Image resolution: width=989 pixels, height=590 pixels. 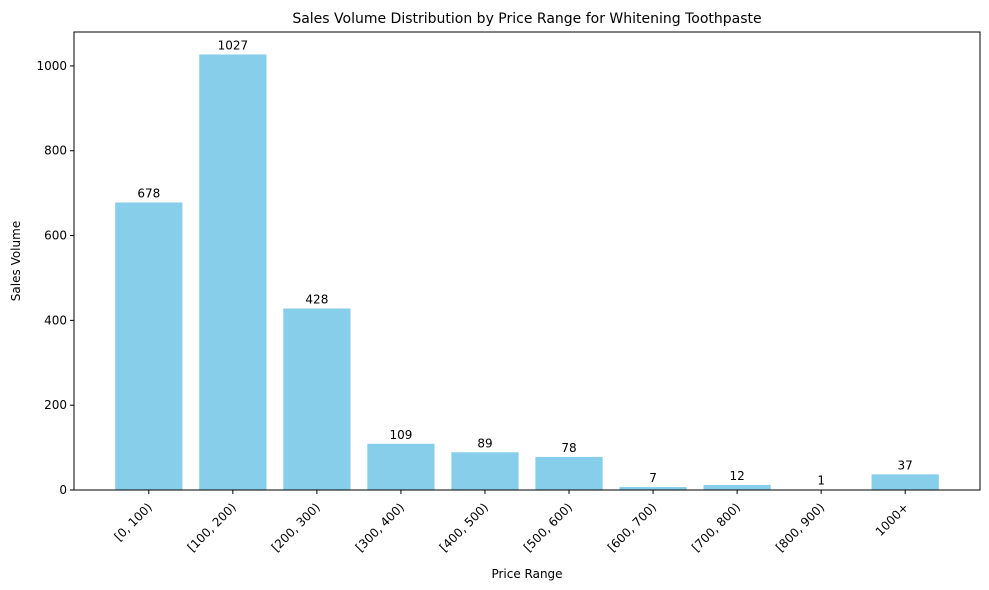 I want to click on x-tick-label: [500, 600), so click(x=548, y=527).